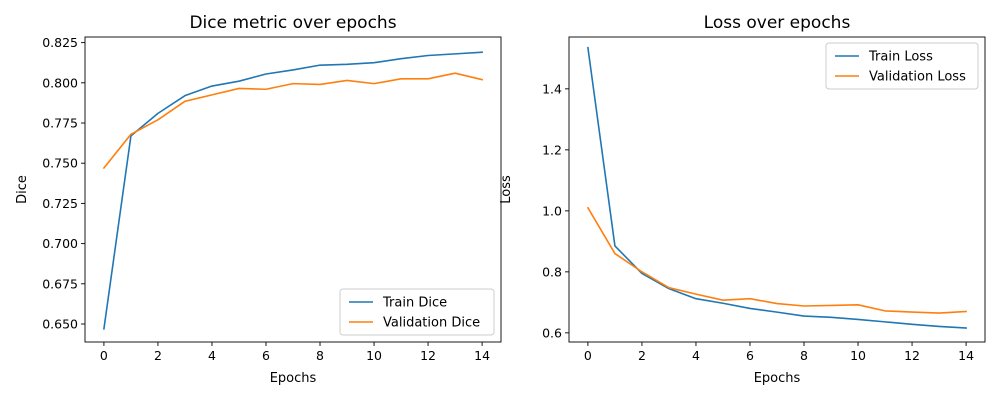 Image resolution: width=1000 pixels, height=400 pixels. I want to click on chart-title: Loss over epochs, so click(777, 23).